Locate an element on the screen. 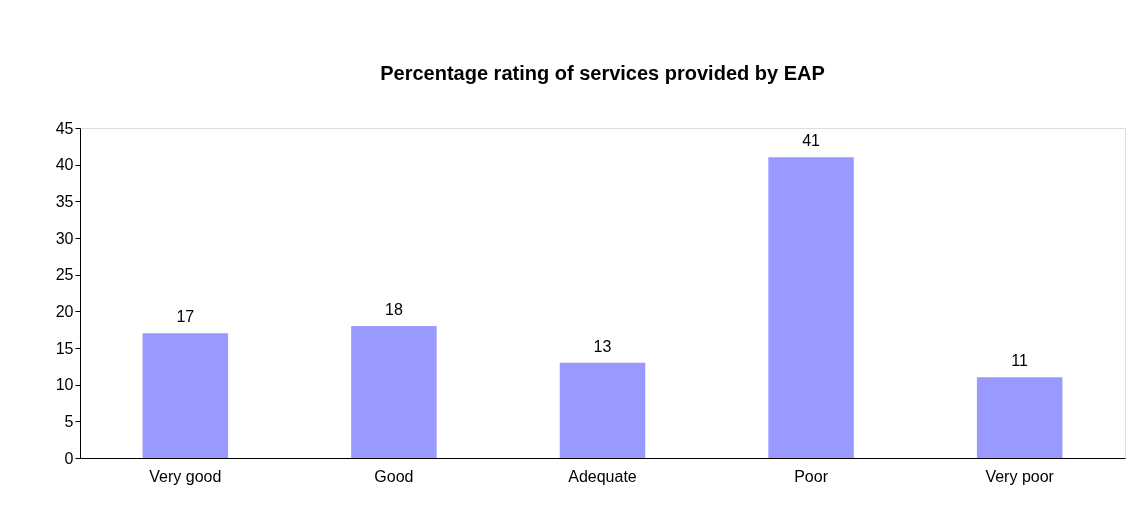 This screenshot has height=526, width=1130. y-tick-label: 10 is located at coordinates (64, 385).